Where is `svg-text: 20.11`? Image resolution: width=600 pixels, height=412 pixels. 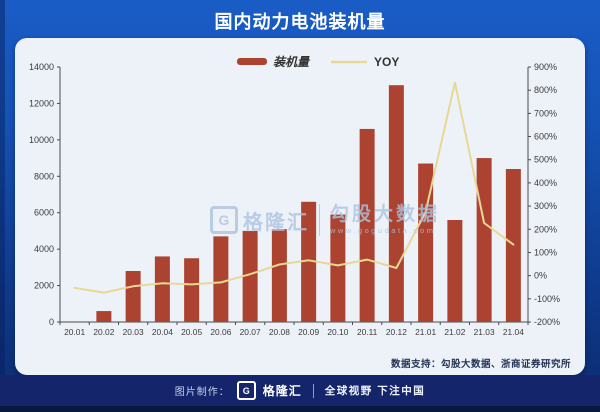 svg-text: 20.11 is located at coordinates (367, 332).